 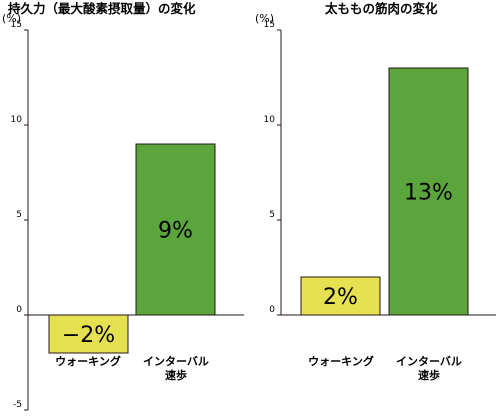 What do you see at coordinates (264, 18) in the screenshot?
I see `chart2-unit-label: (%)` at bounding box center [264, 18].